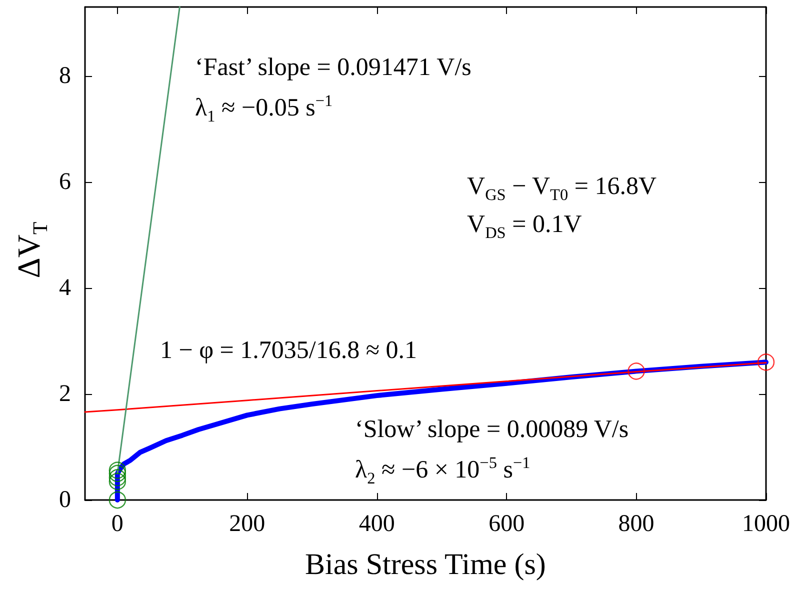 Image resolution: width=800 pixels, height=591 pixels. Describe the element at coordinates (65, 500) in the screenshot. I see `y-tick-label: 0` at that location.